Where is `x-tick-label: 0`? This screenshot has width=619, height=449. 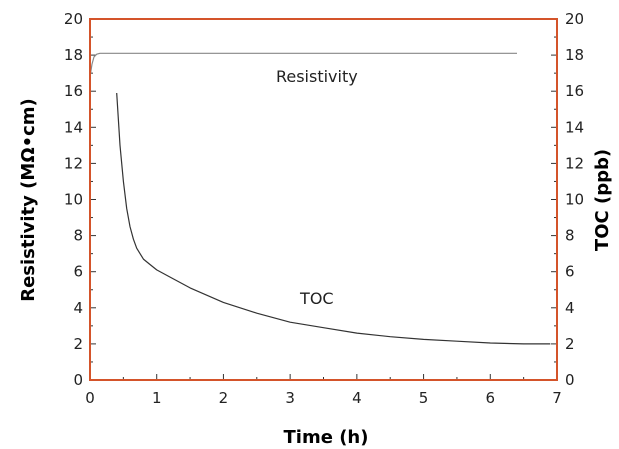 x-tick-label: 0 is located at coordinates (90, 398).